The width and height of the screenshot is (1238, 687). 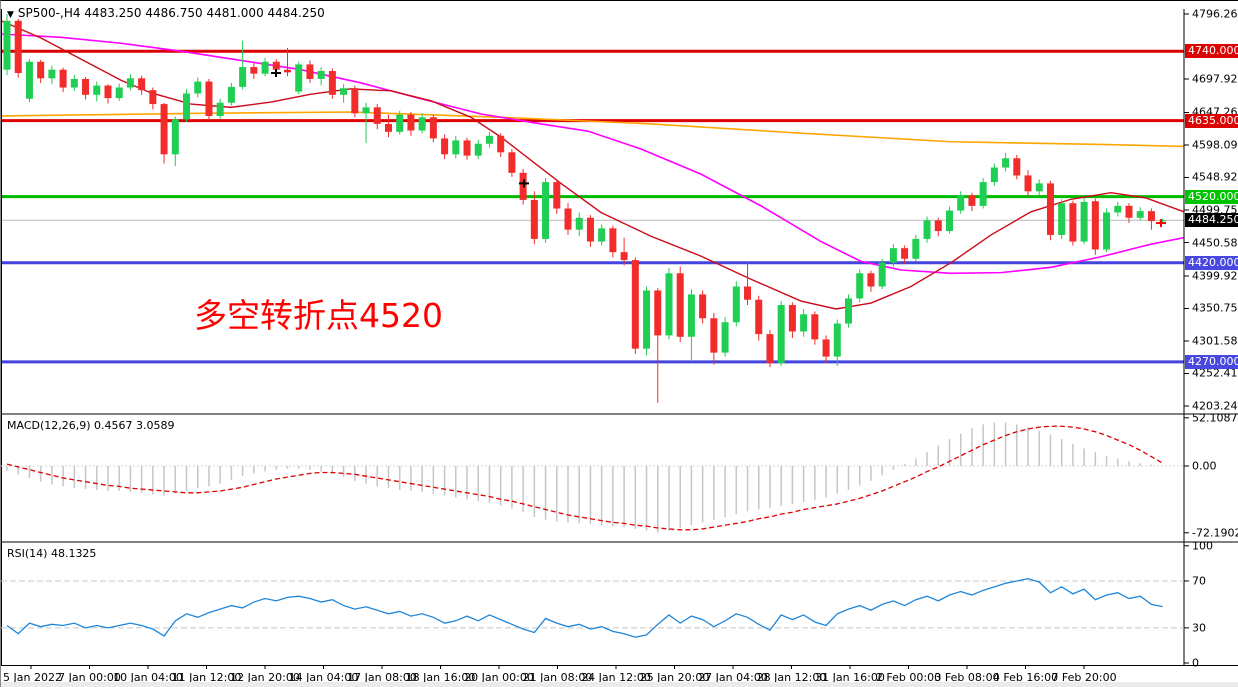 What do you see at coordinates (1084, 677) in the screenshot?
I see `time-tick-label: 7 Feb 20:00` at bounding box center [1084, 677].